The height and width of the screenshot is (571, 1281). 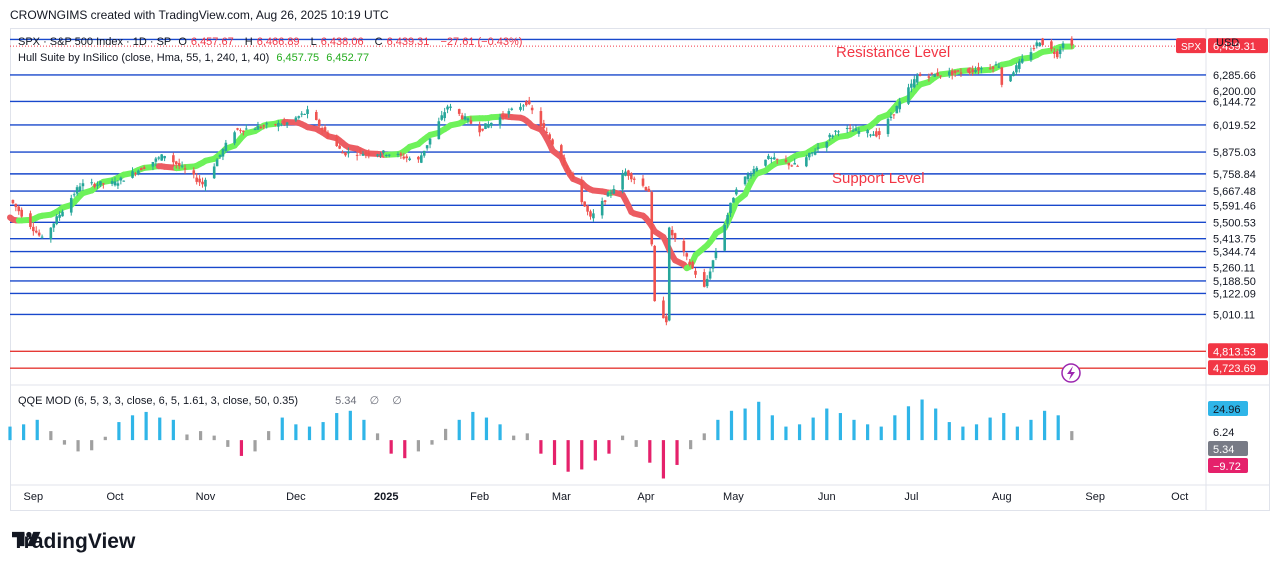 I want to click on symbol-name: SPX · S&P 500 Index · 1D · SP, so click(x=95, y=42).